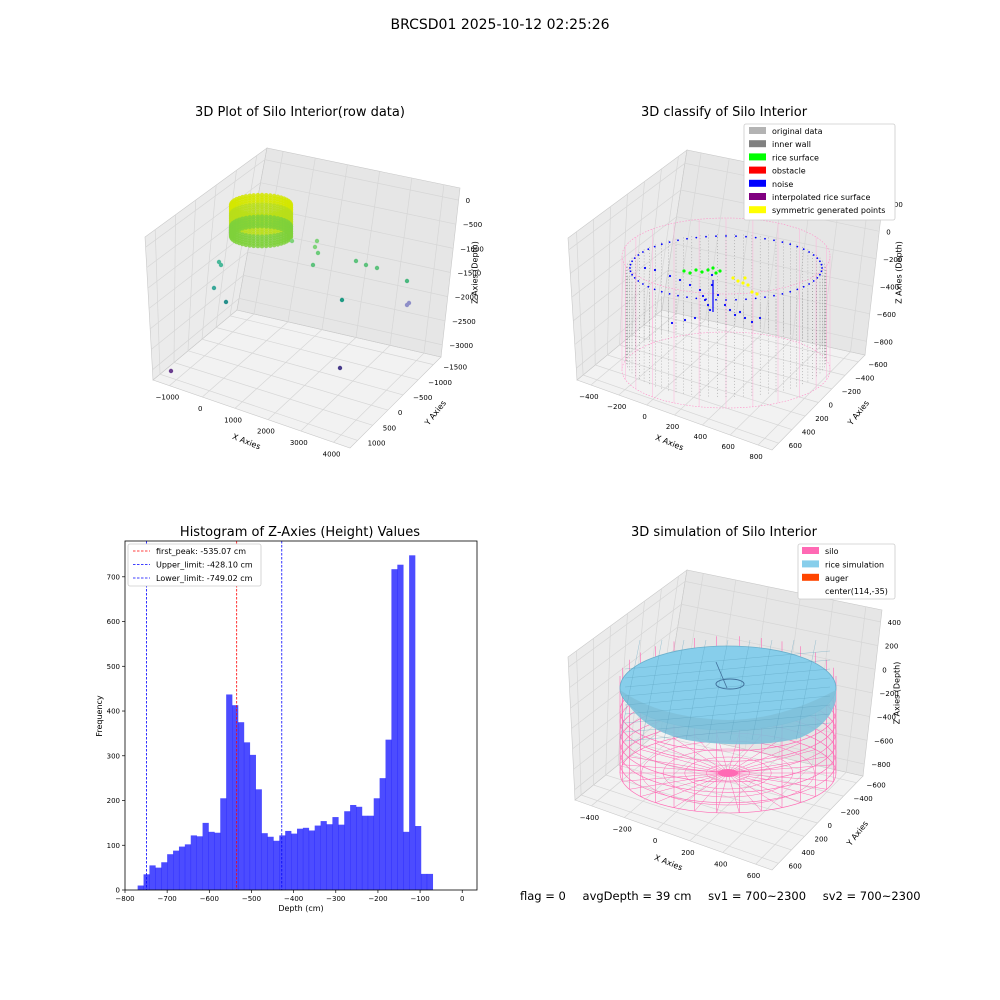 Image resolution: width=1000 pixels, height=1000 pixels. Describe the element at coordinates (400, 413) in the screenshot. I see `raw-y-tick-label: 0` at that location.